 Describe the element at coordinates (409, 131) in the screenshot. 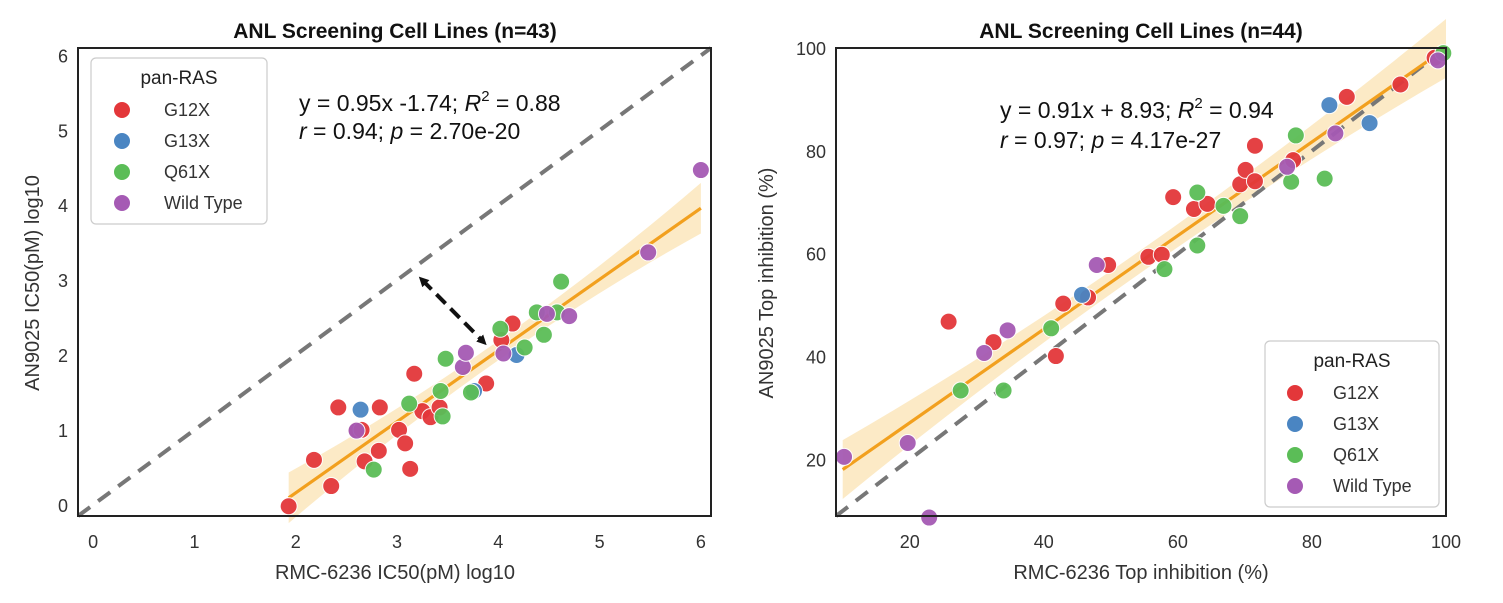

I see `fit-statistics: r = 0.94; p = 2.70e-20` at that location.